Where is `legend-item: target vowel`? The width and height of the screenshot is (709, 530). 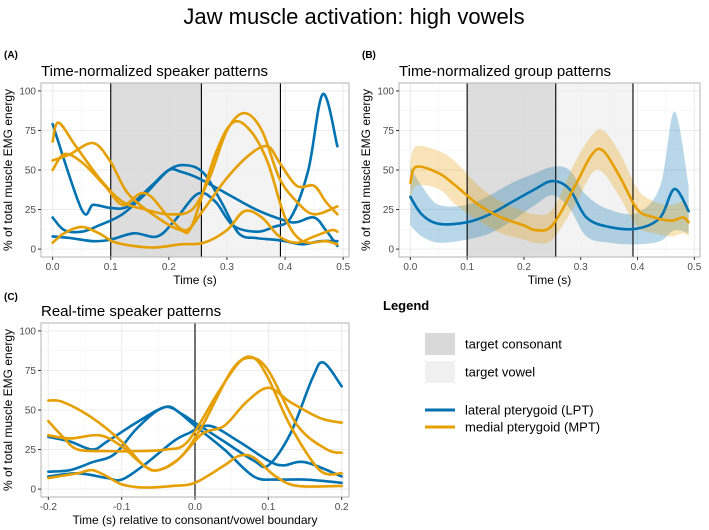
legend-item: target vowel is located at coordinates (480, 372).